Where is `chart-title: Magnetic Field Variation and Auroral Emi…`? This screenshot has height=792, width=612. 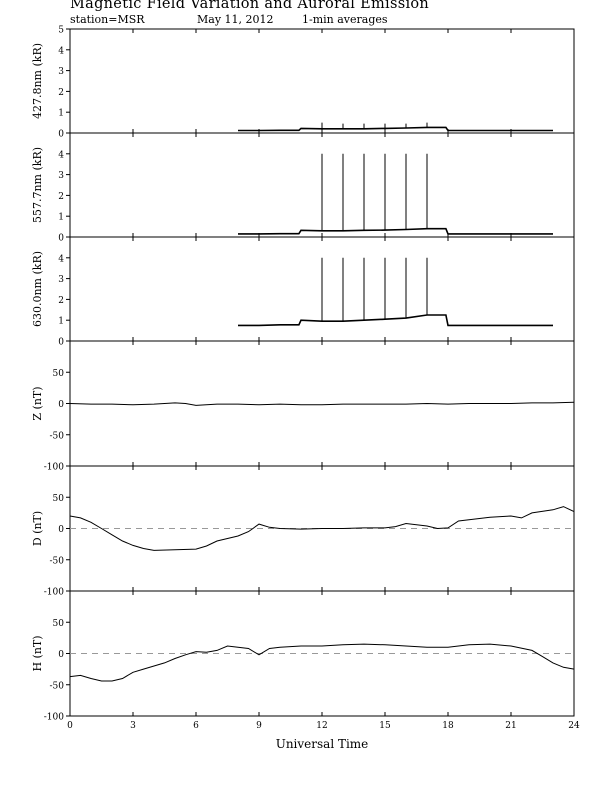
chart-title: Magnetic Field Variation and Auroral Emi… is located at coordinates (250, 6).